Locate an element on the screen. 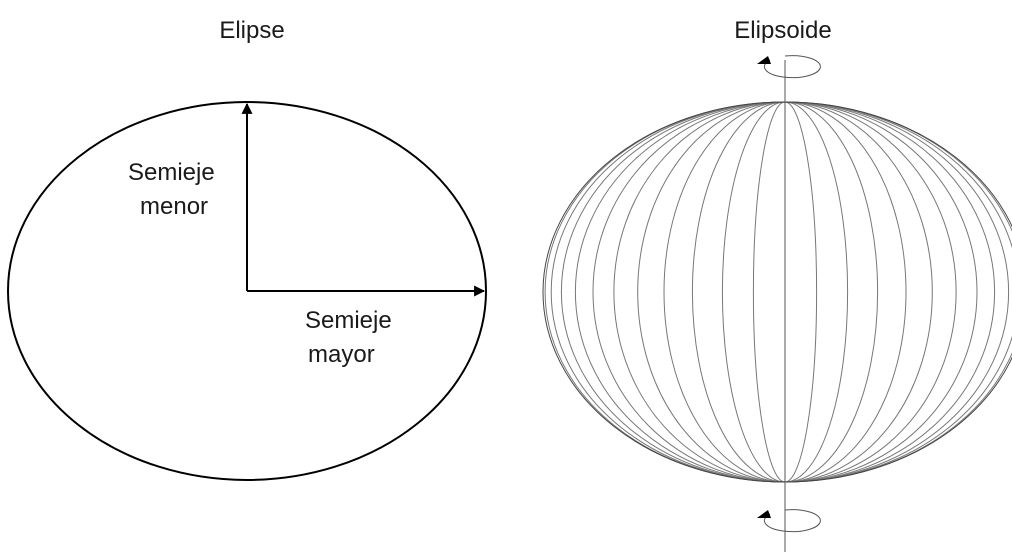 Image resolution: width=1012 pixels, height=552 pixels. ellipse-title: Elipse is located at coordinates (251, 30).